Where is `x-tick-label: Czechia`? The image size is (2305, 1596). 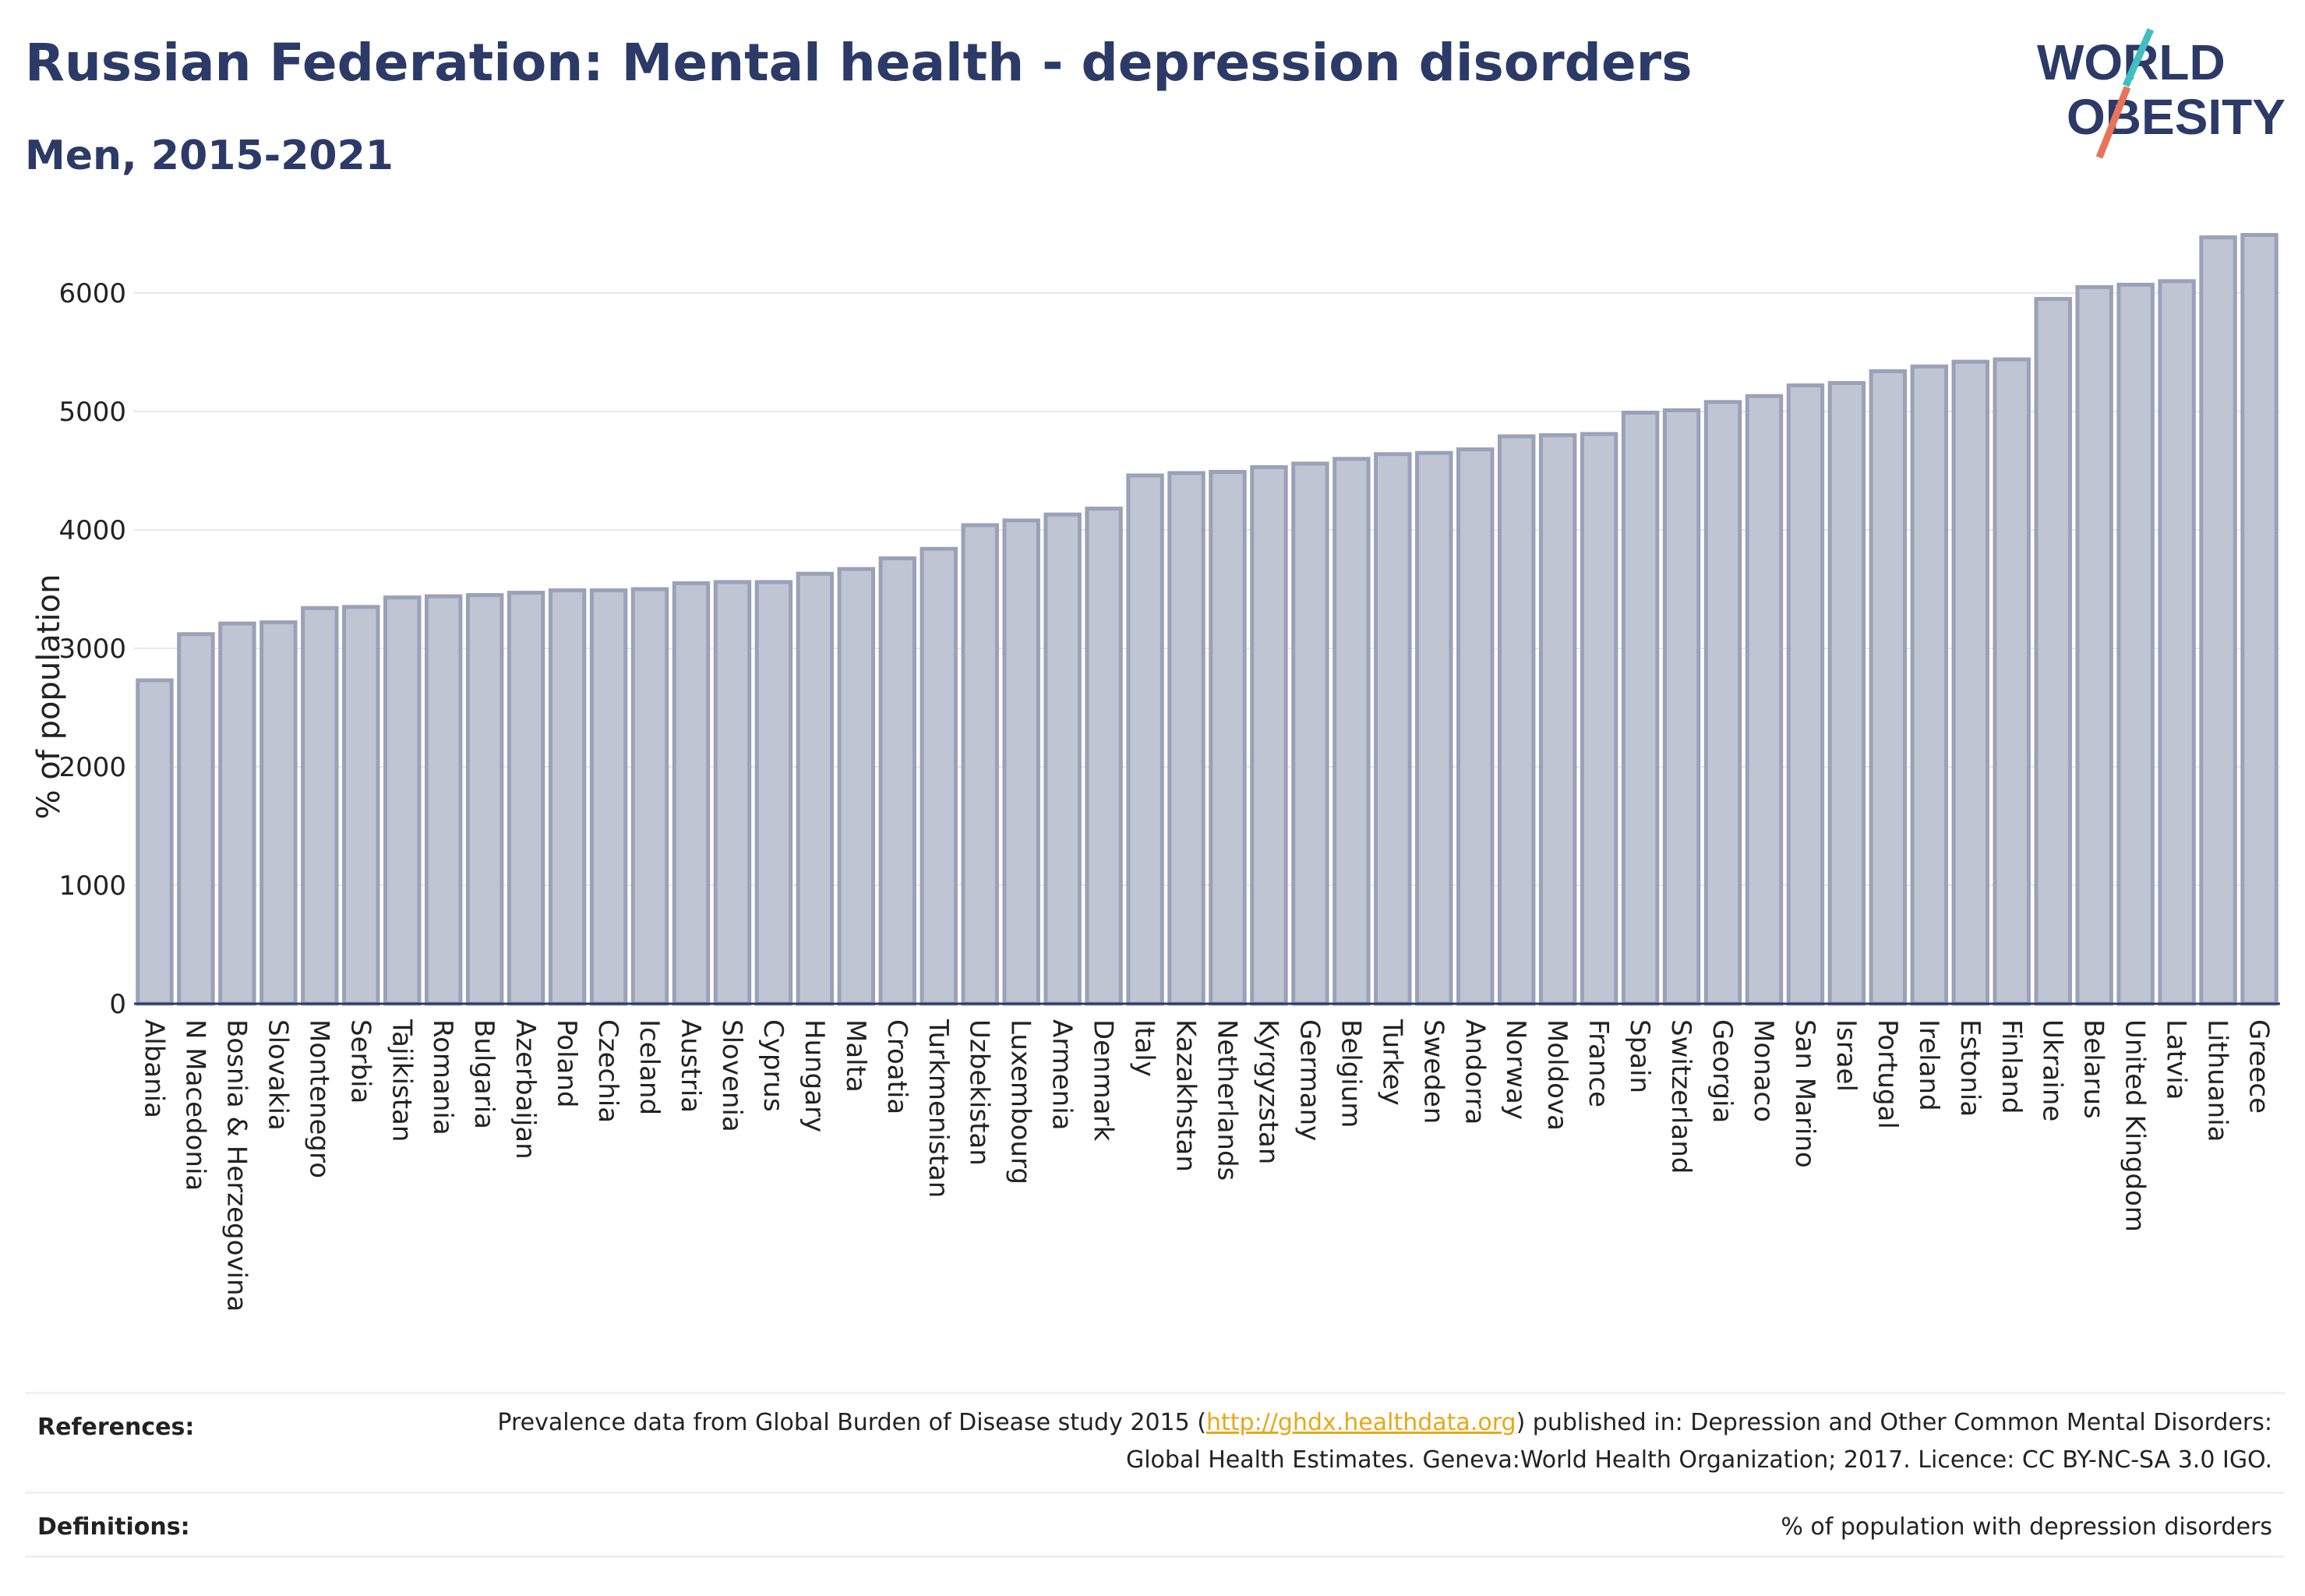 x-tick-label: Czechia is located at coordinates (607, 1071).